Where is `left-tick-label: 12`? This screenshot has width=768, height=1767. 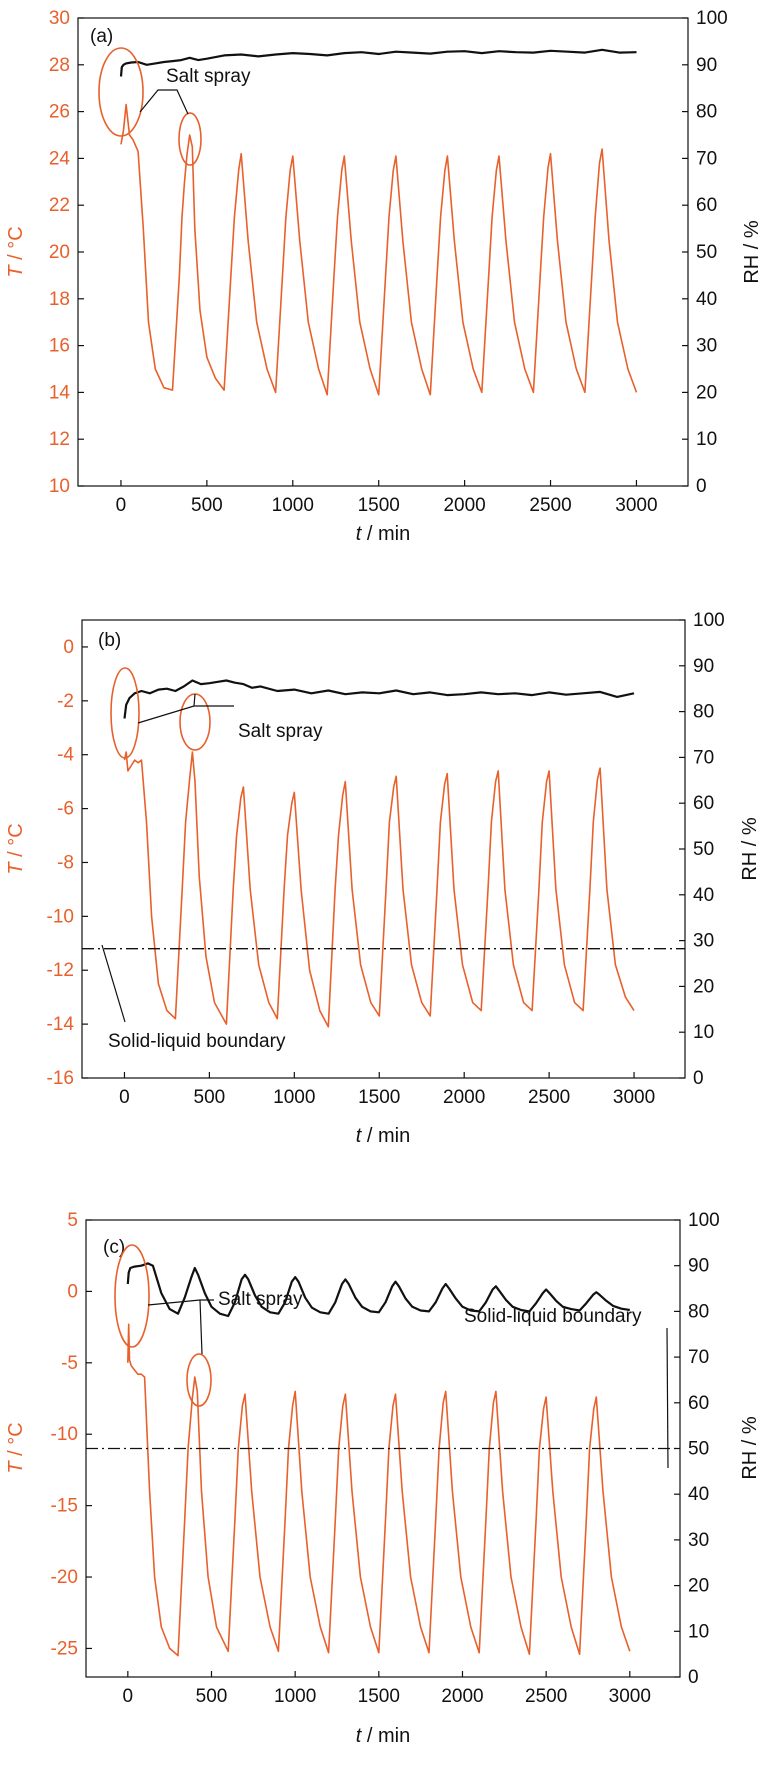 left-tick-label: 12 is located at coordinates (59, 439).